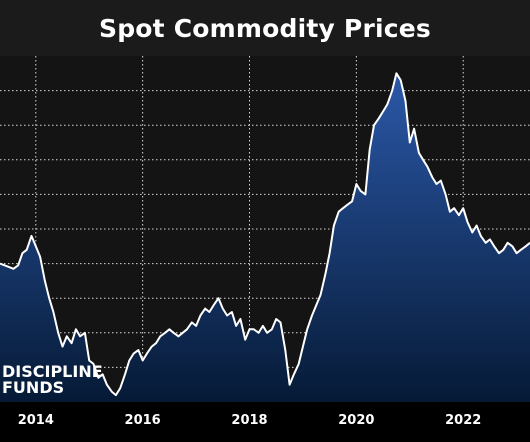  I want to click on x-tick-label-2020: 2020, so click(356, 420).